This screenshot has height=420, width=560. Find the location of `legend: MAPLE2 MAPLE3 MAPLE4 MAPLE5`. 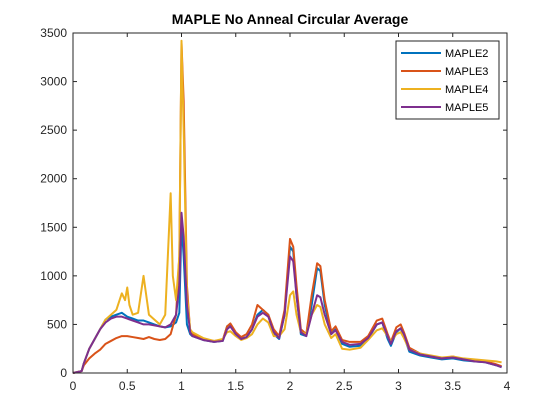

legend: MAPLE2 MAPLE3 MAPLE4 MAPLE5 is located at coordinates (447, 80).